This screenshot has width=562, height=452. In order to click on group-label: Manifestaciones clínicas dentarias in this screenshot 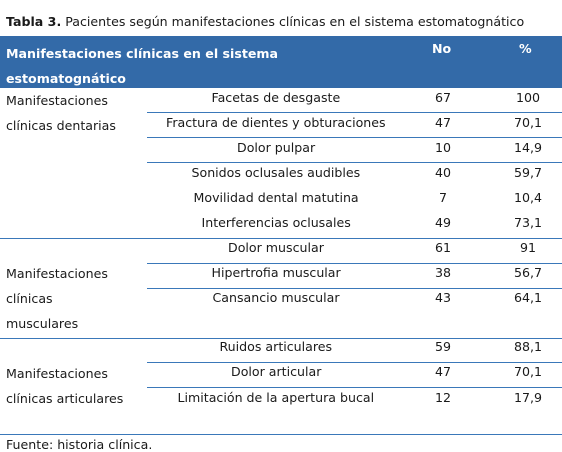, I will do `click(61, 113)`.